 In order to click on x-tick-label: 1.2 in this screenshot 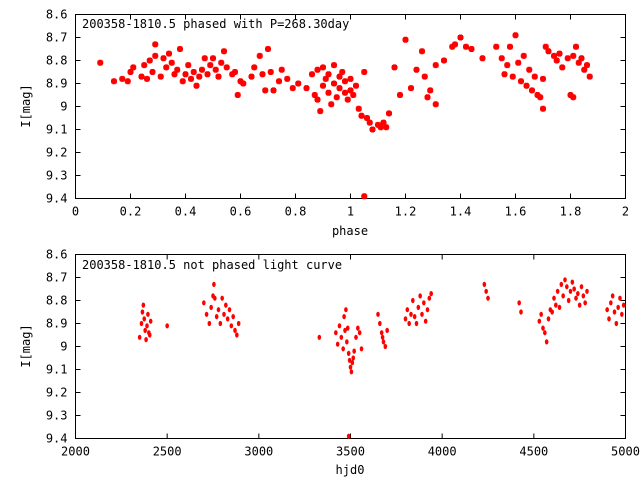, I will do `click(406, 212)`.